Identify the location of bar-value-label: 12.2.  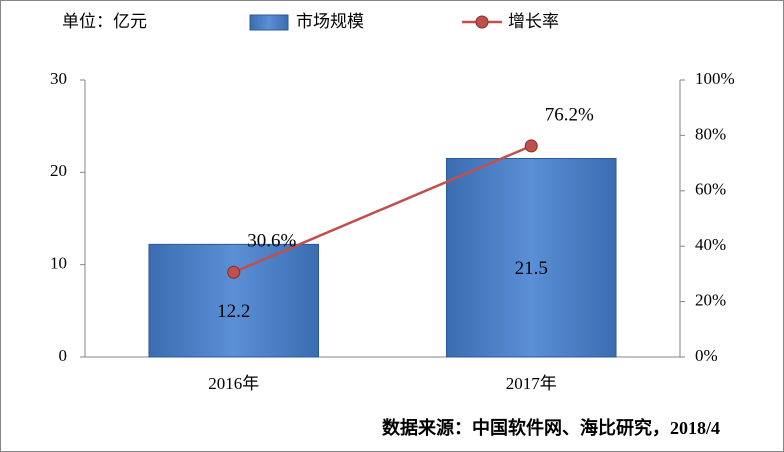
(233, 311).